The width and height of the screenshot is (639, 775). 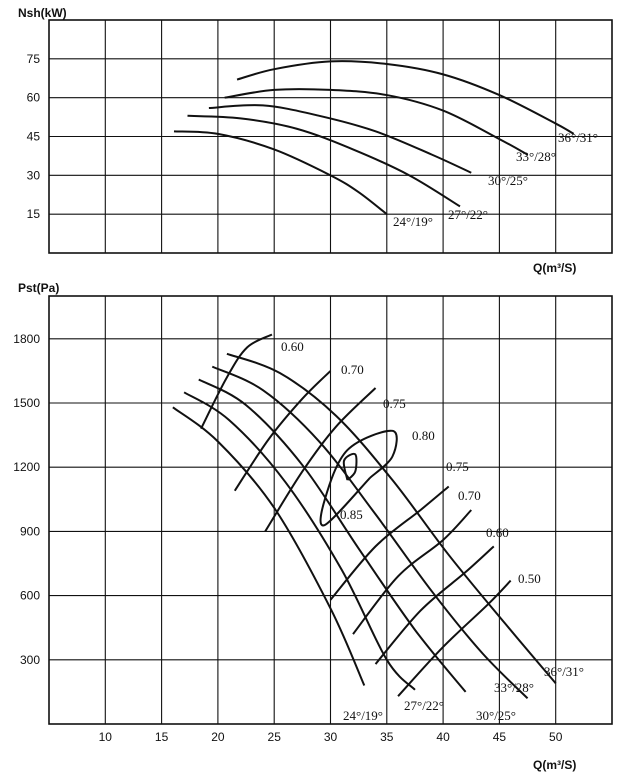 I want to click on power-curve-30deg-25deg, so click(x=340, y=139).